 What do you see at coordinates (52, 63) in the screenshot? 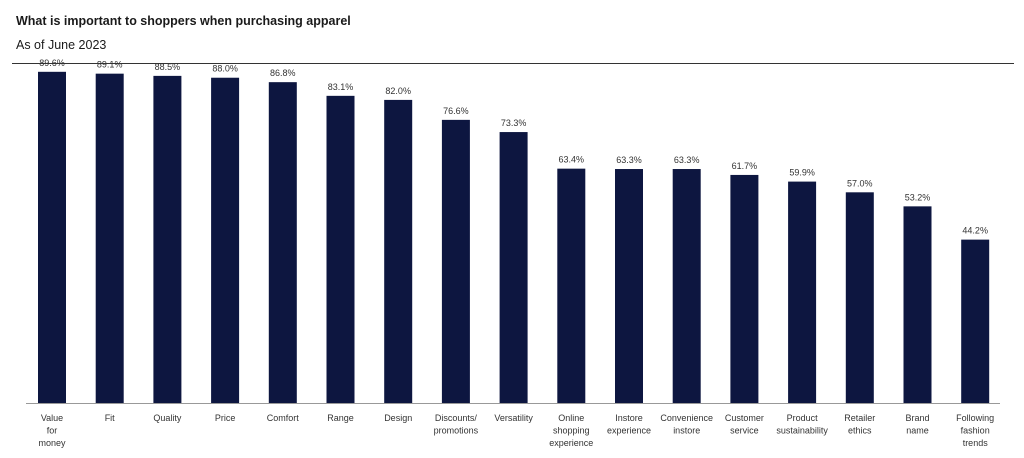
I see `value-label: 89.6%` at bounding box center [52, 63].